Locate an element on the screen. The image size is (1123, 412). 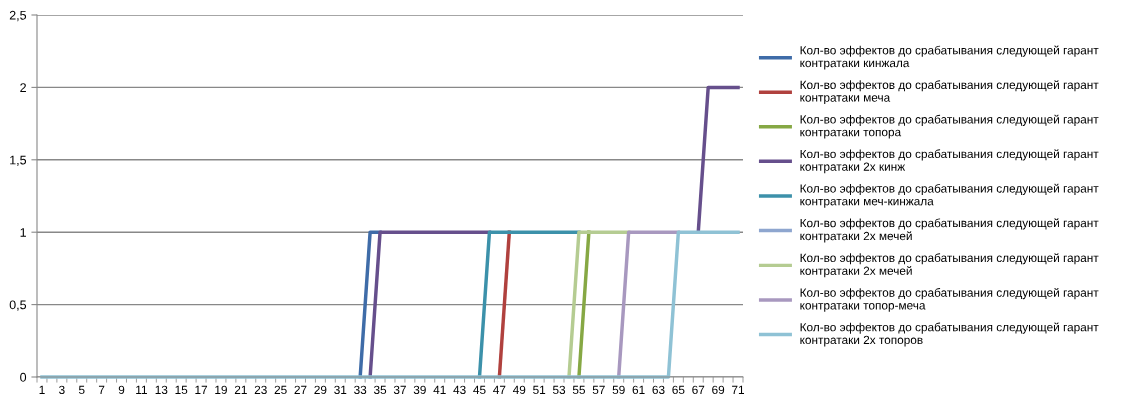
x-tick-label: 25 is located at coordinates (280, 389).